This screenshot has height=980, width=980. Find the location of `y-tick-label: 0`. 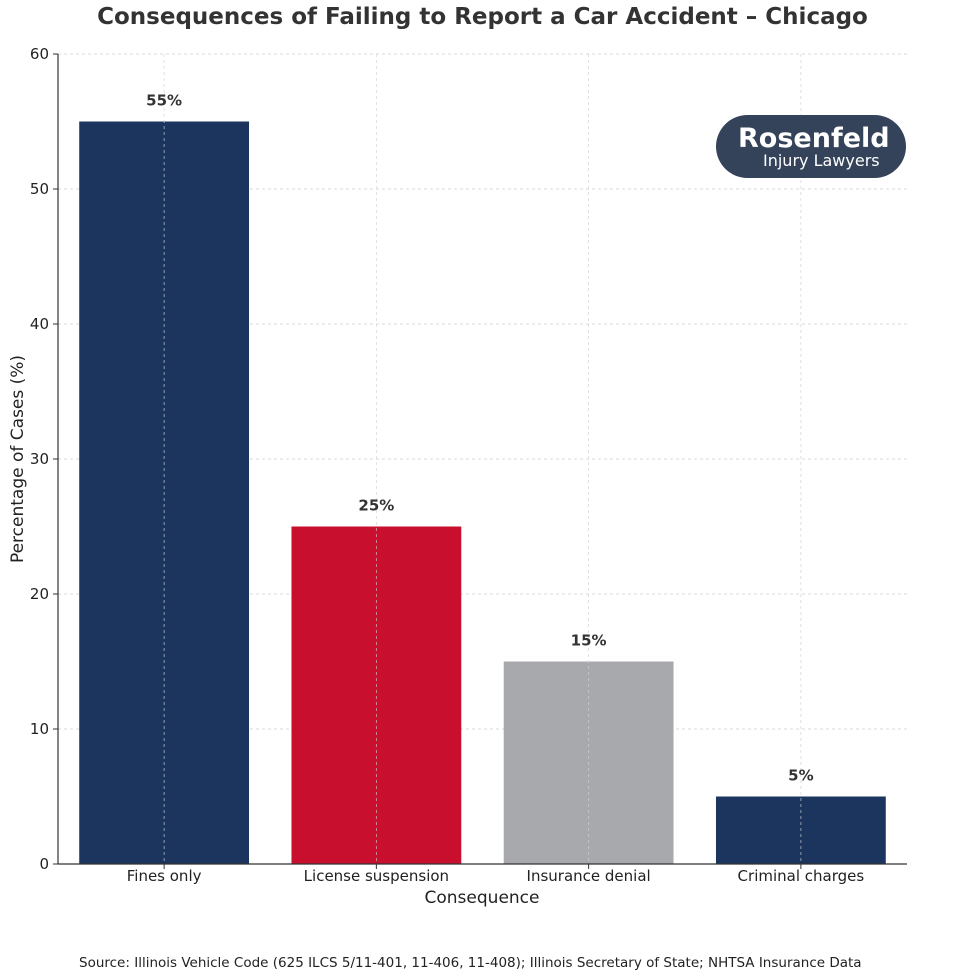

y-tick-label: 0 is located at coordinates (44, 864).